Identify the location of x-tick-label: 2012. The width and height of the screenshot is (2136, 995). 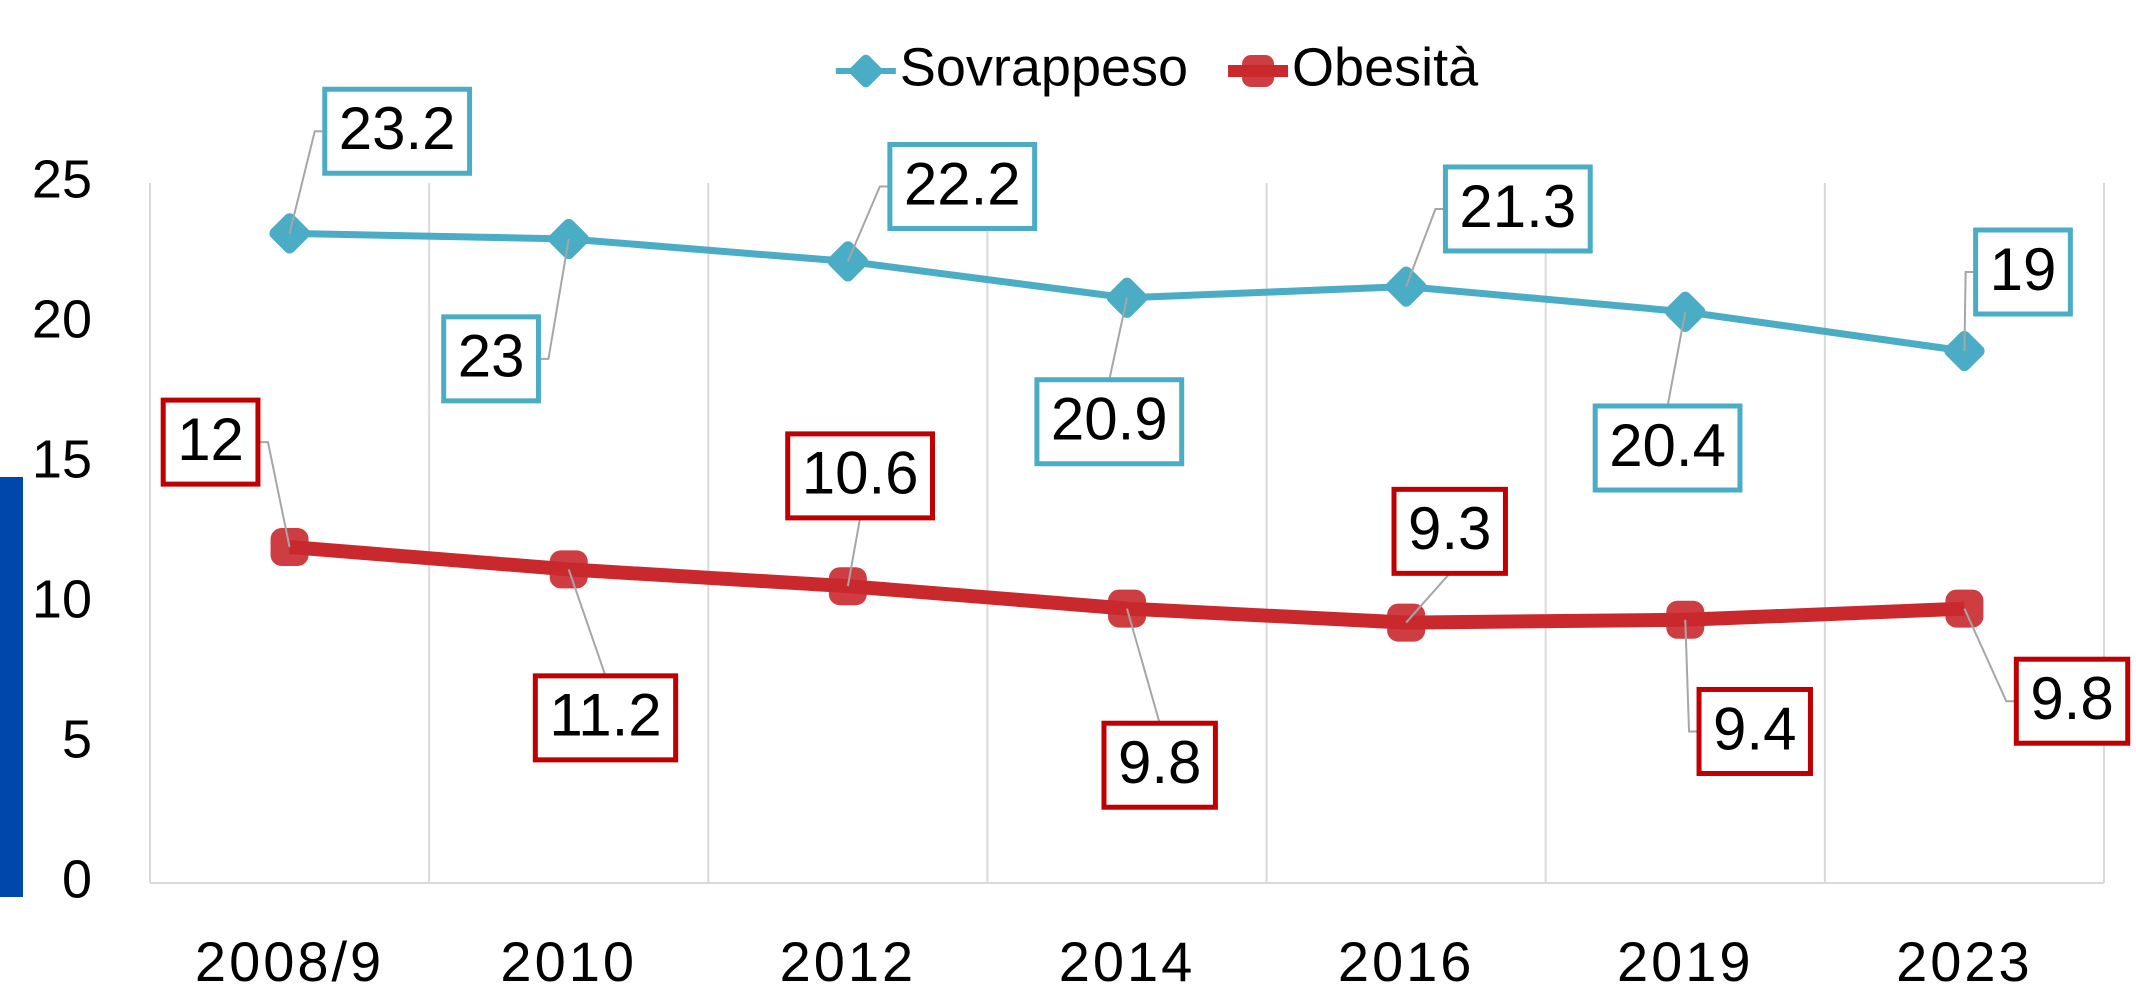
(848, 961).